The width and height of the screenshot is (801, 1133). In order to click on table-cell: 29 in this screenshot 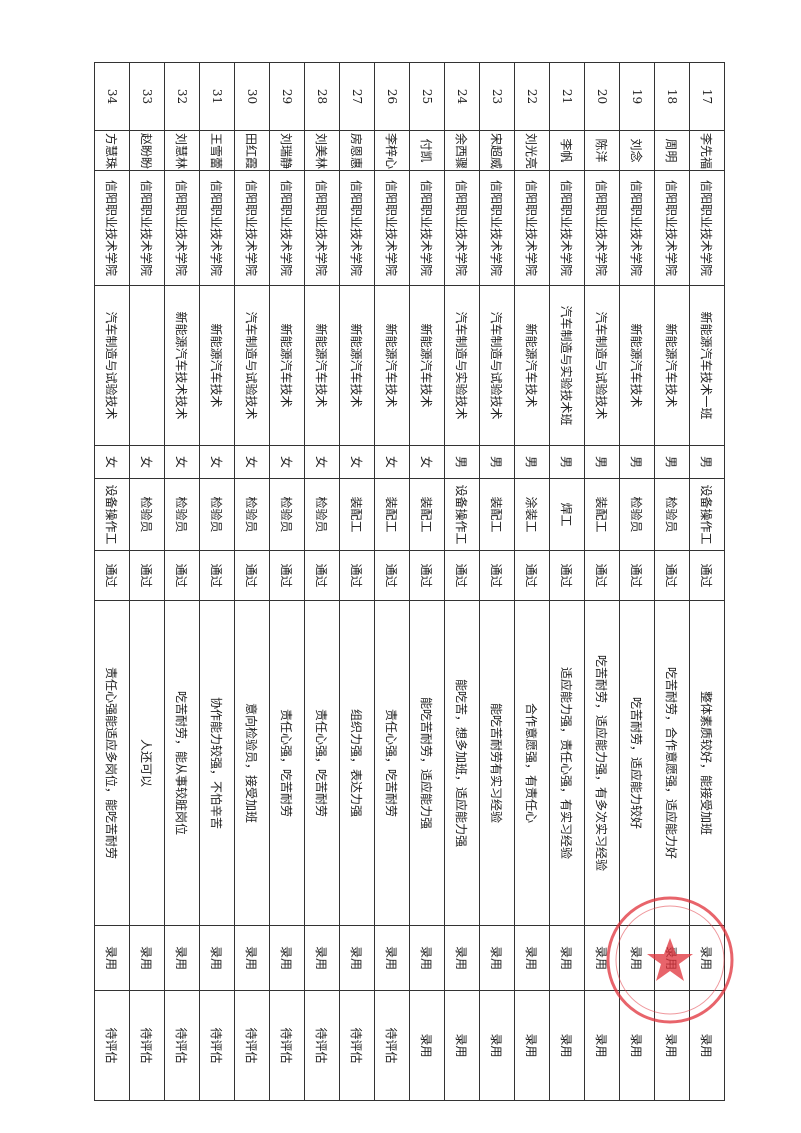, I will do `click(287, 96)`.